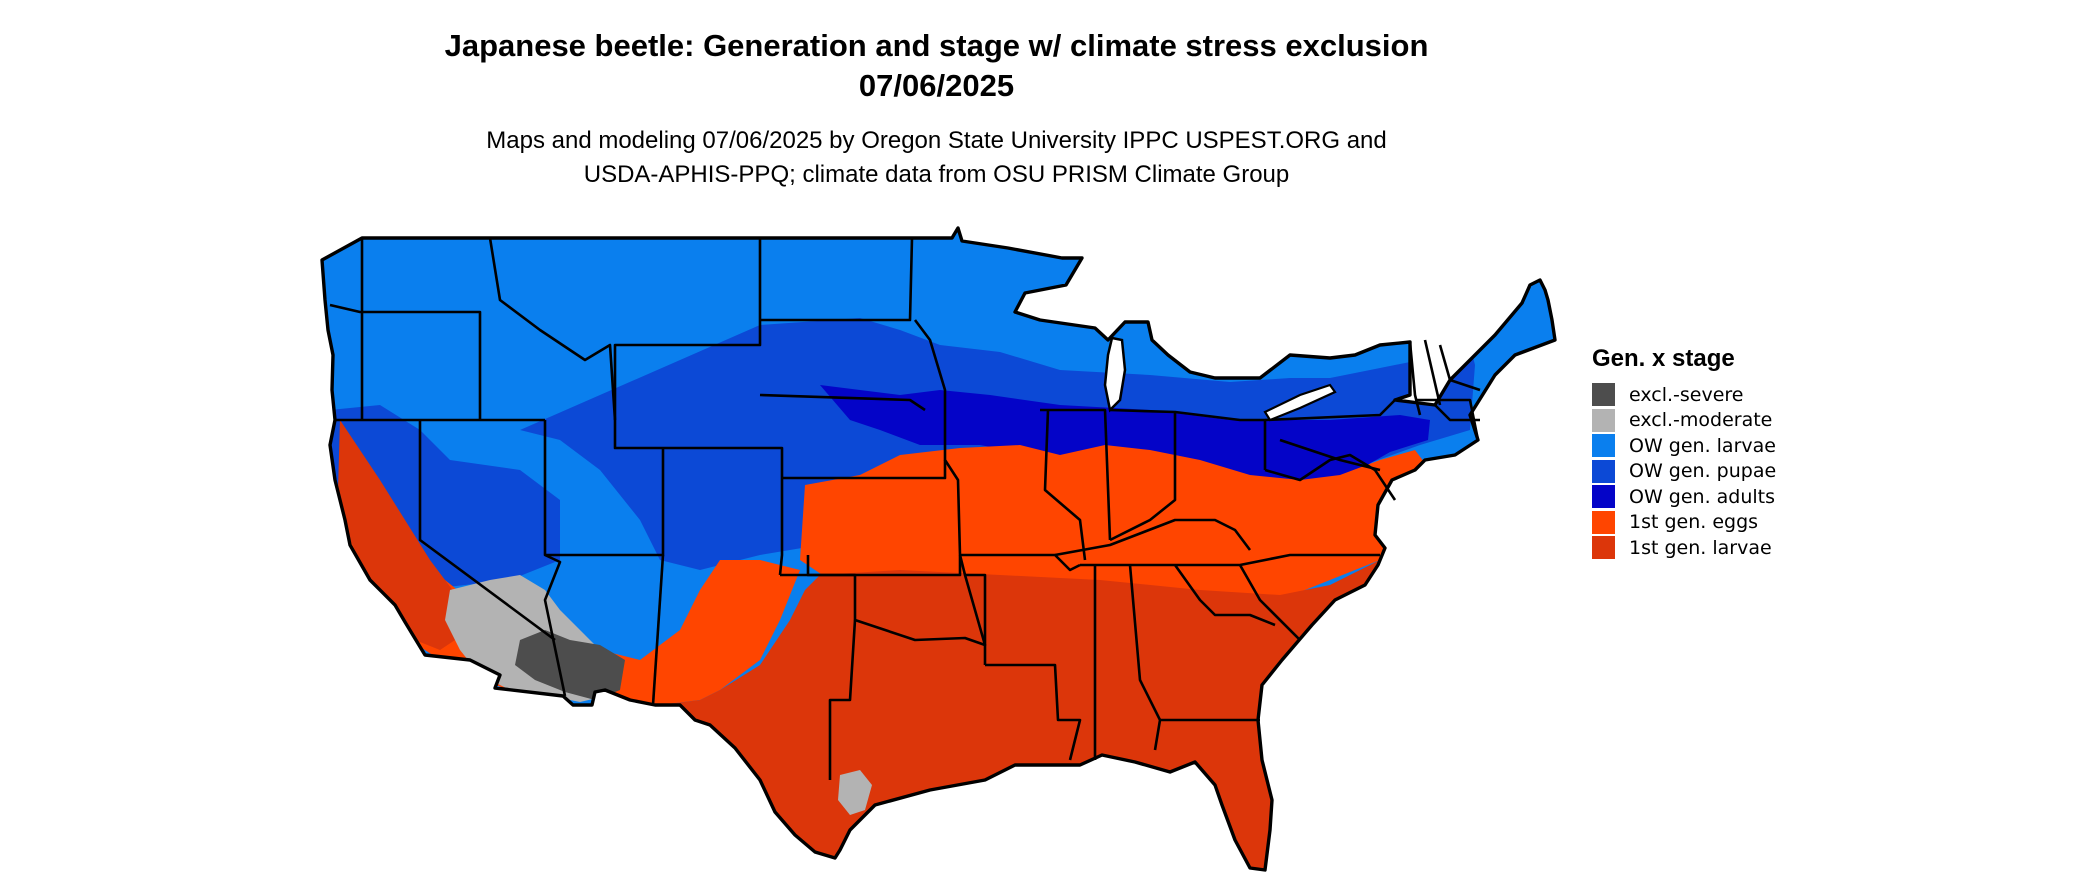 This screenshot has width=2100, height=892. I want to click on legend-label: OW gen. adults, so click(1702, 496).